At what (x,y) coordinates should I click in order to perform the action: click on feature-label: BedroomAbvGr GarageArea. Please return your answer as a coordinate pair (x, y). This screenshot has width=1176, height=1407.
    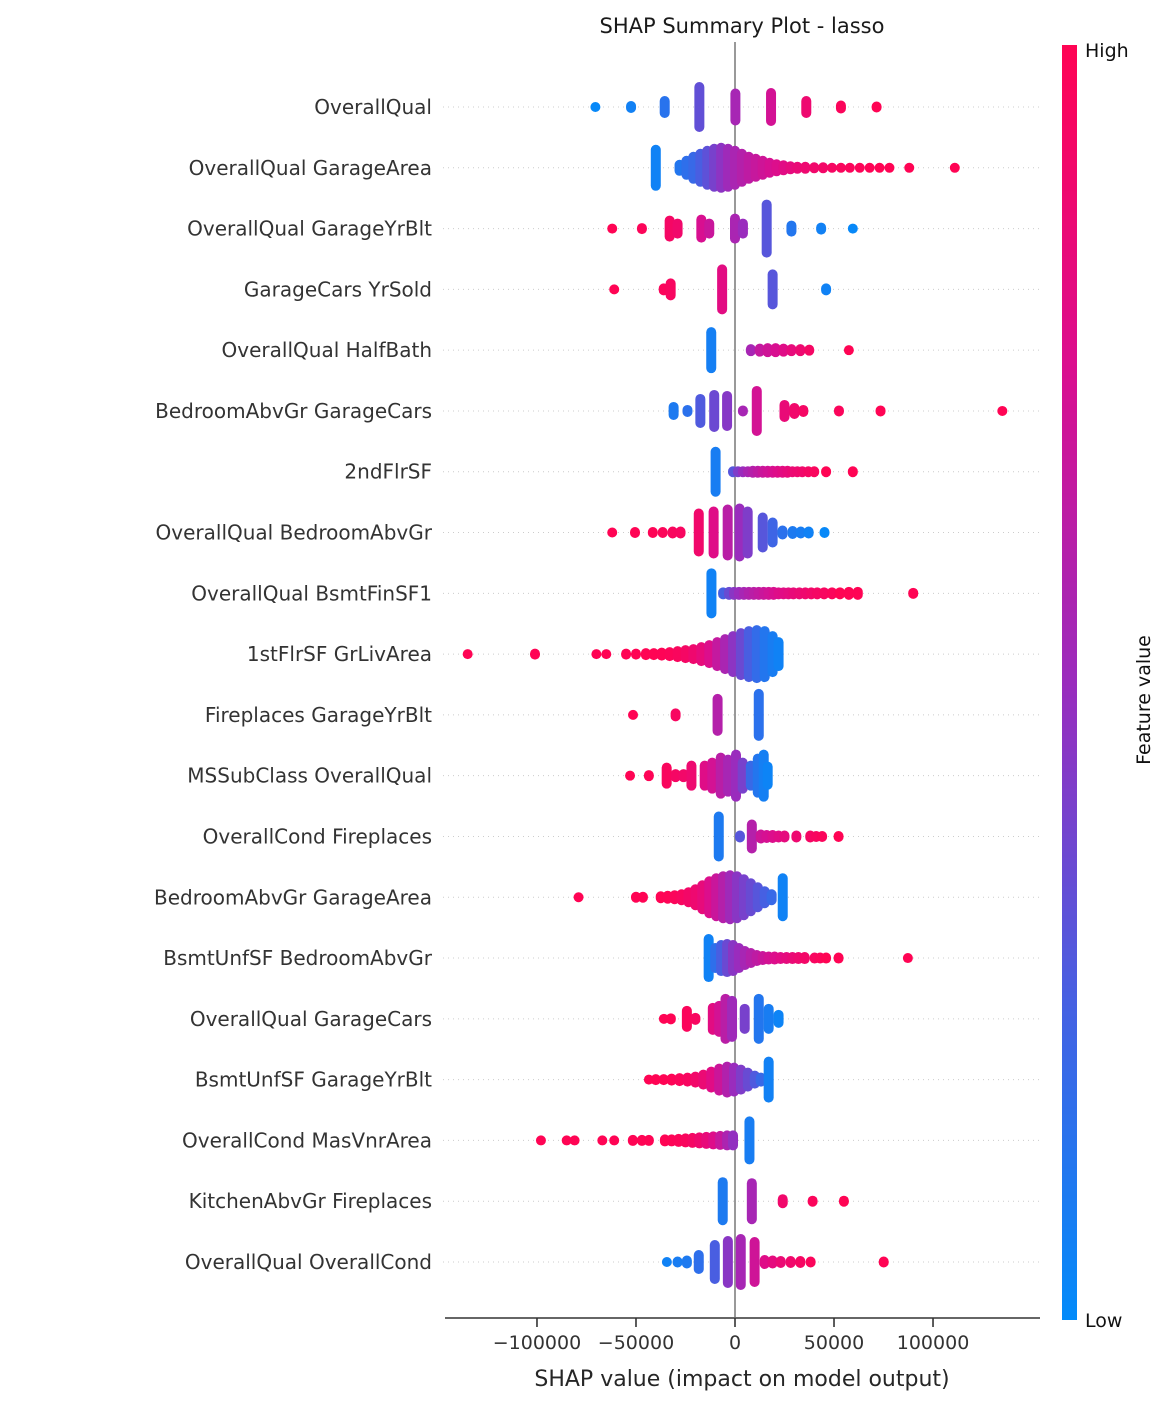
    Looking at the image, I should click on (293, 897).